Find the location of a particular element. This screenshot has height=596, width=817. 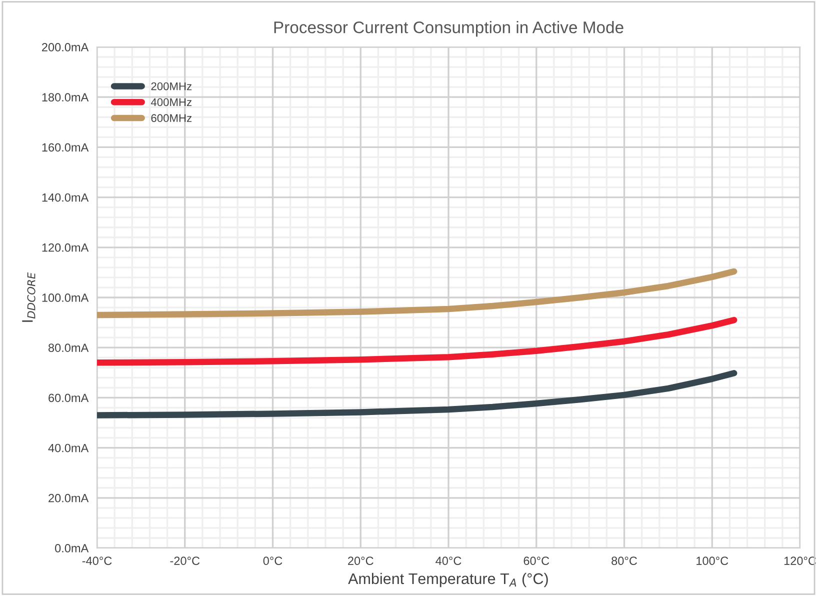

y-axis-title: I$_{DDCORE}$ is located at coordinates (29, 297).